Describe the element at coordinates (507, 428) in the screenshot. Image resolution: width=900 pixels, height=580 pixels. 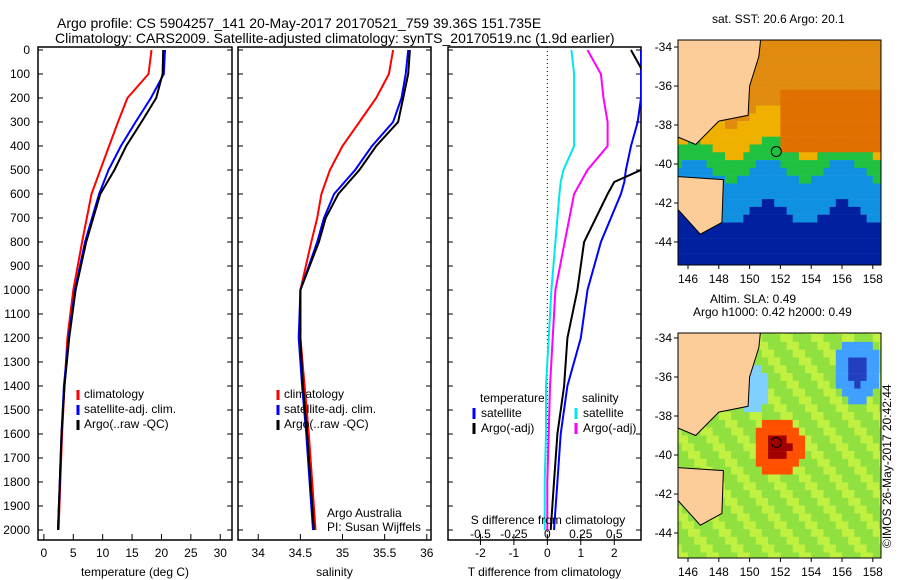
I see `legend-label: Argo(-adj)` at that location.